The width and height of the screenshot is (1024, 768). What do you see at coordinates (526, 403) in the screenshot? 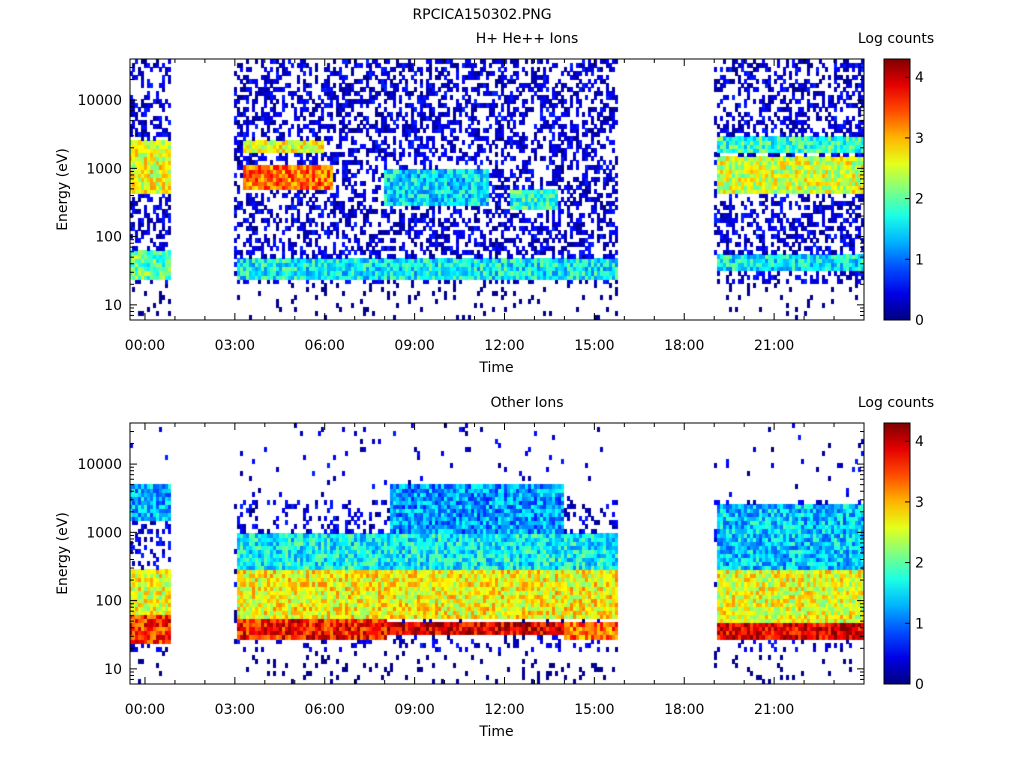
I see `panel-title: Other Ions` at bounding box center [526, 403].